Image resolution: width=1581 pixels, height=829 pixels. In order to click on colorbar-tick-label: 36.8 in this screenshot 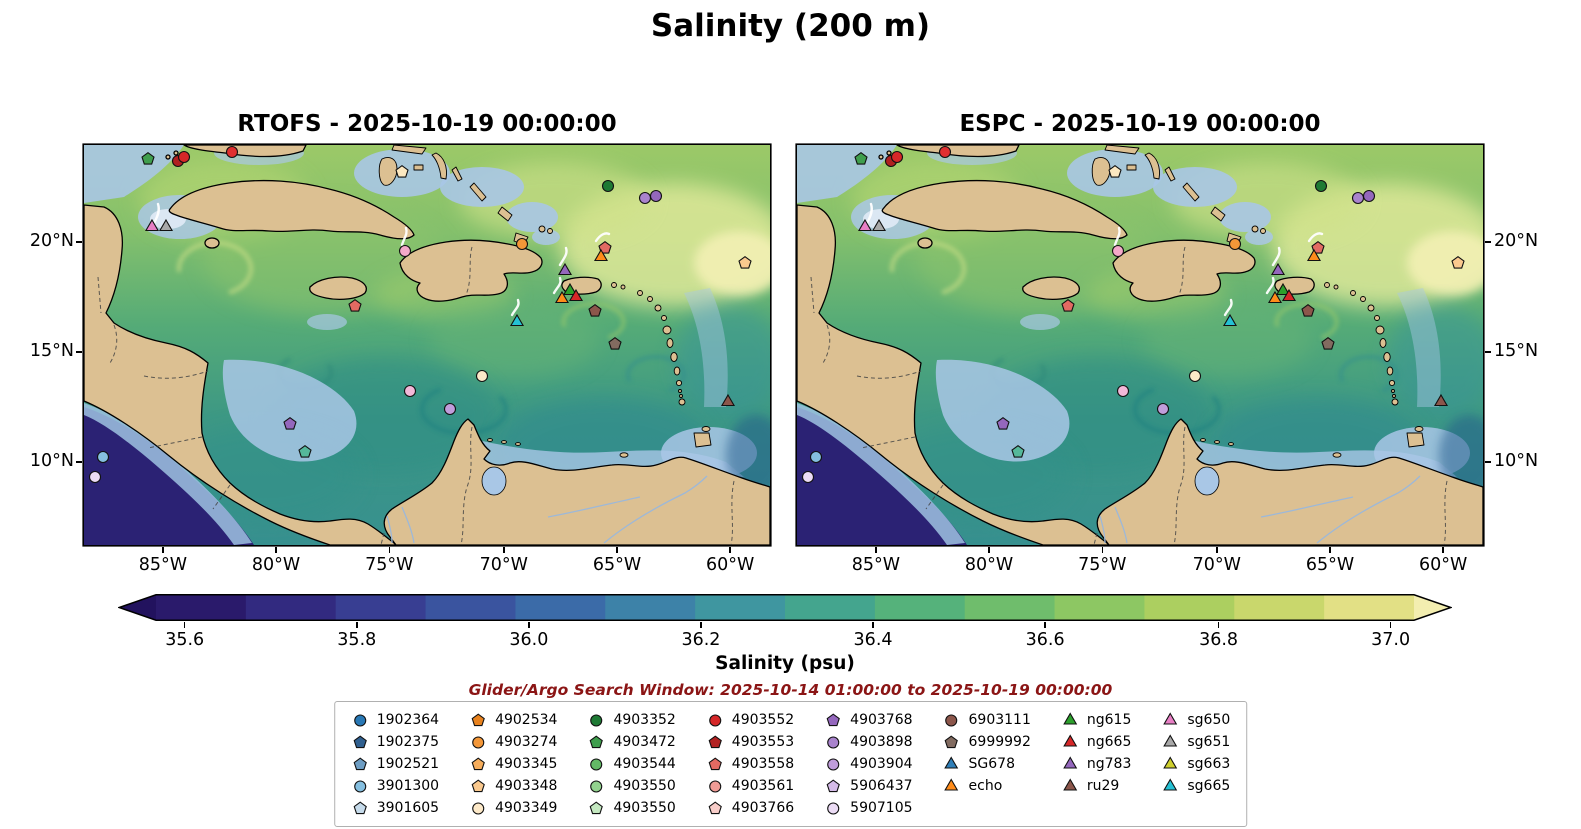, I will do `click(1219, 640)`.